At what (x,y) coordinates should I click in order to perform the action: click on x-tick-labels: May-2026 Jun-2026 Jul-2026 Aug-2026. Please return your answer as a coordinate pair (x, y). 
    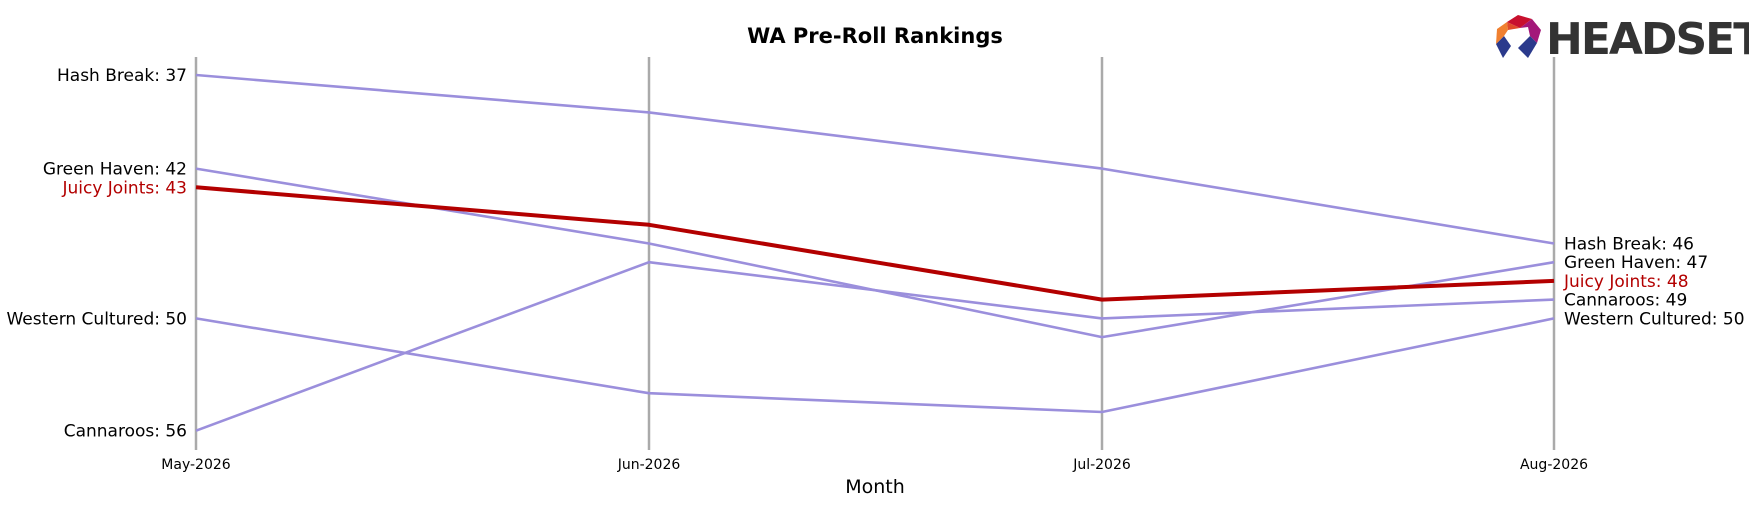
    Looking at the image, I should click on (874, 465).